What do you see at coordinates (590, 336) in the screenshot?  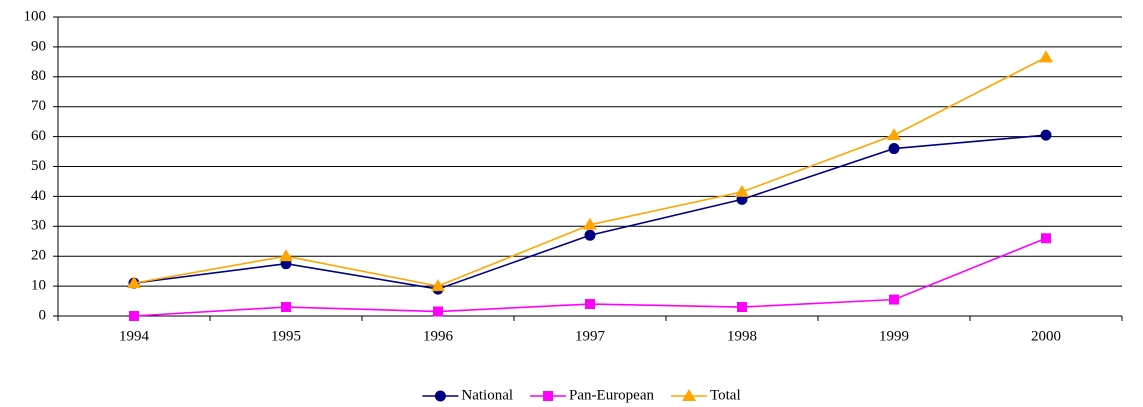 I see `x-tick-label: 1997` at bounding box center [590, 336].